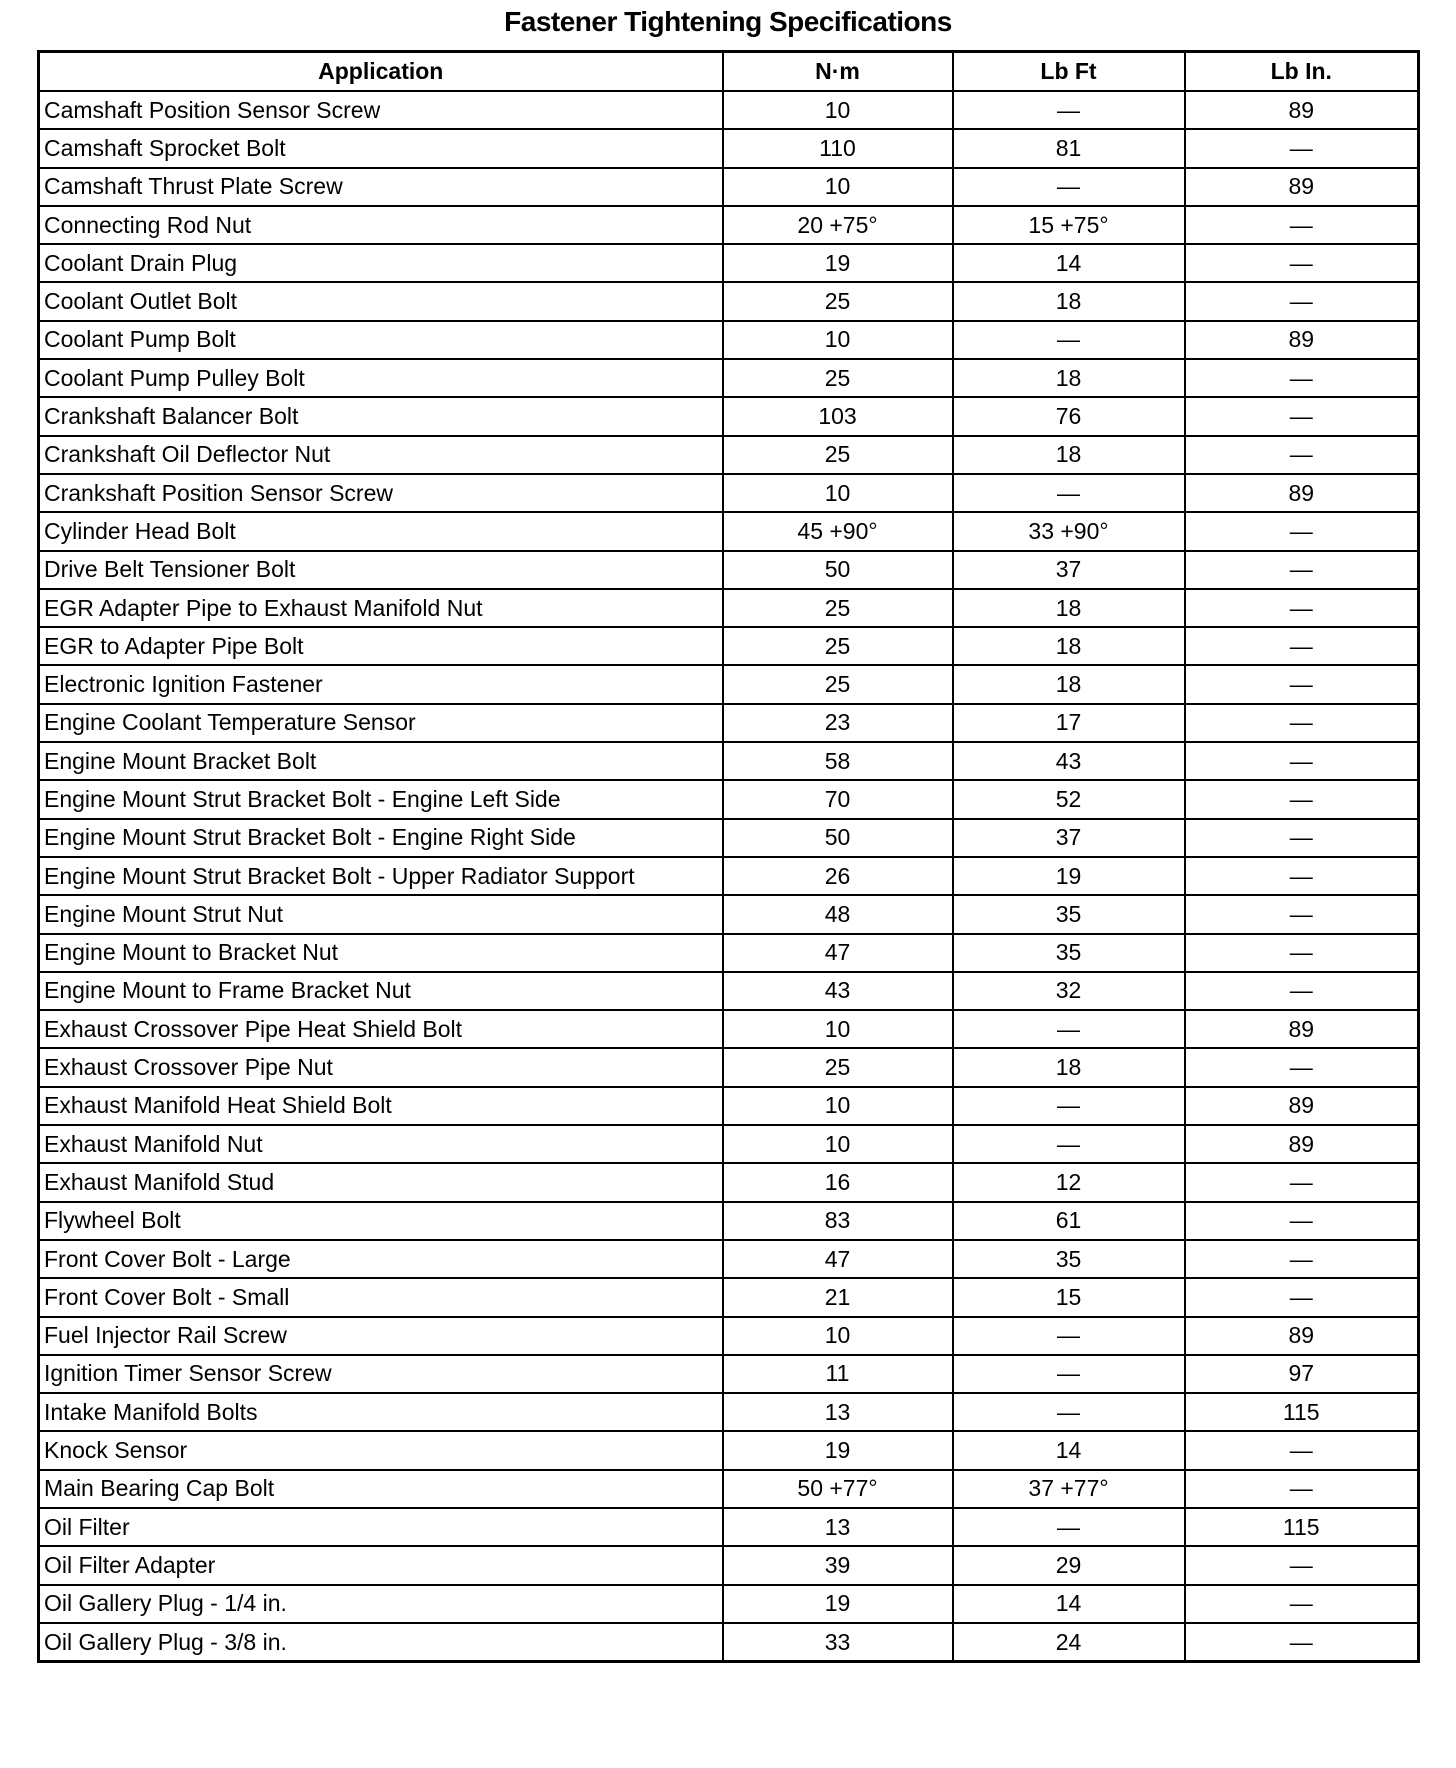 The width and height of the screenshot is (1456, 1768). What do you see at coordinates (380, 1527) in the screenshot?
I see `application-cell: Oil Filter` at bounding box center [380, 1527].